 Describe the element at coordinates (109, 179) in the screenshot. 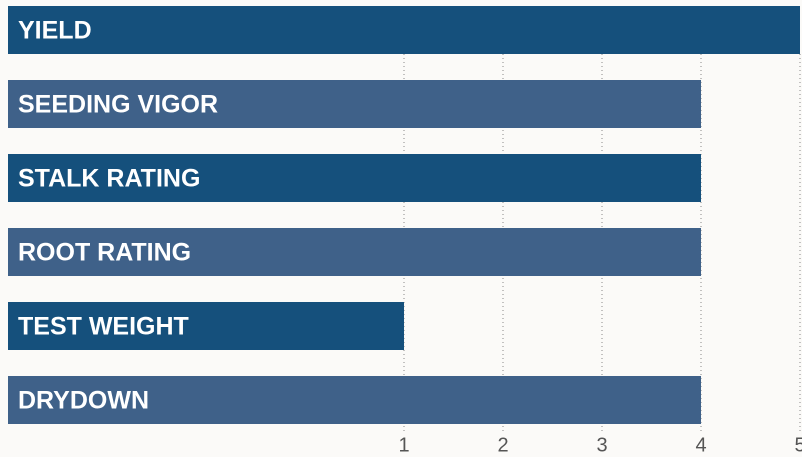

I see `category-label: STALK RATING` at that location.